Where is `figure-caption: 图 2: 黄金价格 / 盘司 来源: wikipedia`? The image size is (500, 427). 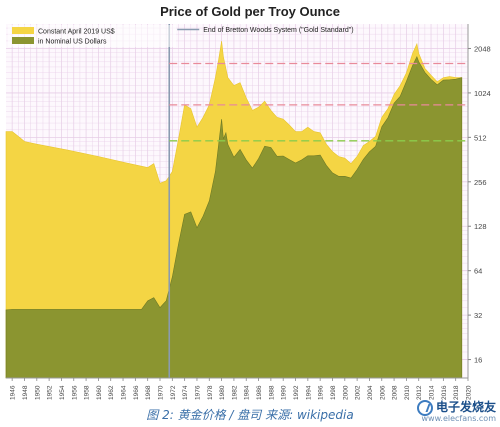 figure-caption: 图 2: 黄金价格 / 盘司 来源: wikipedia is located at coordinates (250, 415).